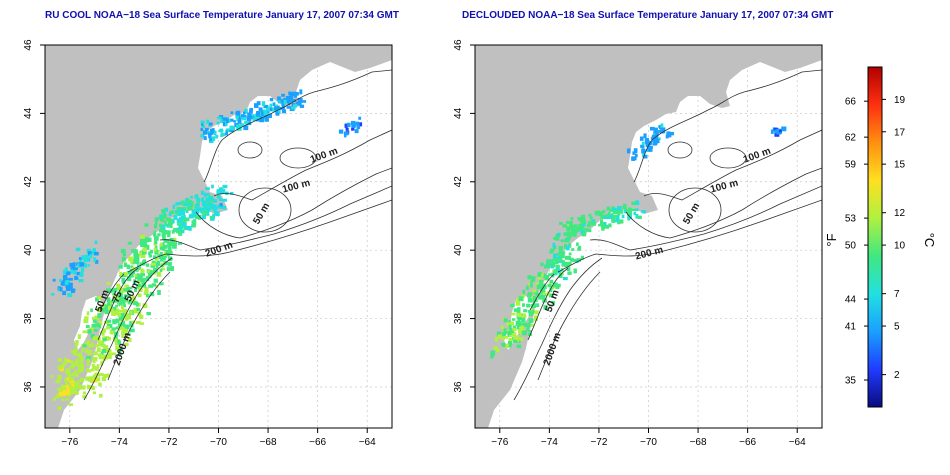 Image resolution: width=950 pixels, height=475 pixels. Describe the element at coordinates (317, 442) in the screenshot. I see `x-tick-label: −66` at that location.